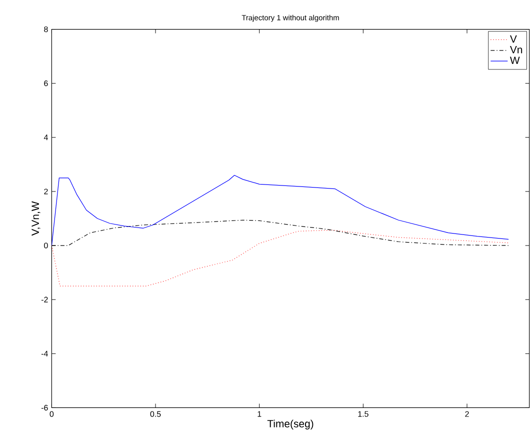 The height and width of the screenshot is (443, 531). What do you see at coordinates (36, 218) in the screenshot?
I see `y-axis-title: V,Vn,W` at bounding box center [36, 218].